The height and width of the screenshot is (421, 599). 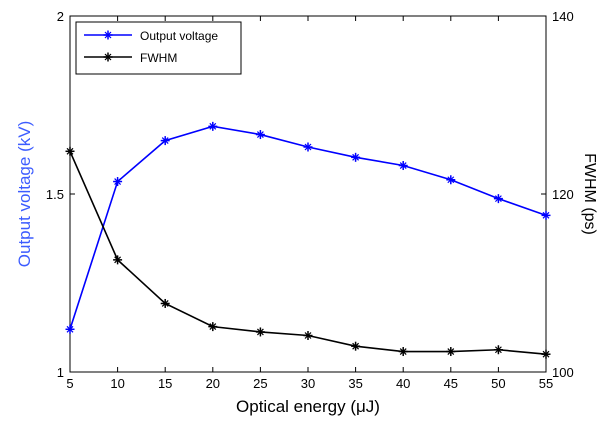 I want to click on right-y-tick-label: 120, so click(x=563, y=194).